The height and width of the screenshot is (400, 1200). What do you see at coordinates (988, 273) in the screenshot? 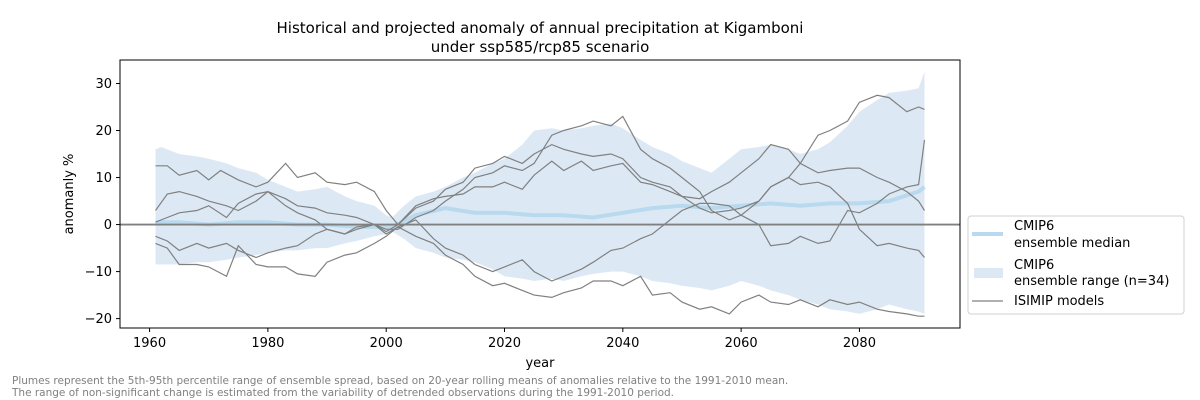
I see `legend-range-swatch` at bounding box center [988, 273].